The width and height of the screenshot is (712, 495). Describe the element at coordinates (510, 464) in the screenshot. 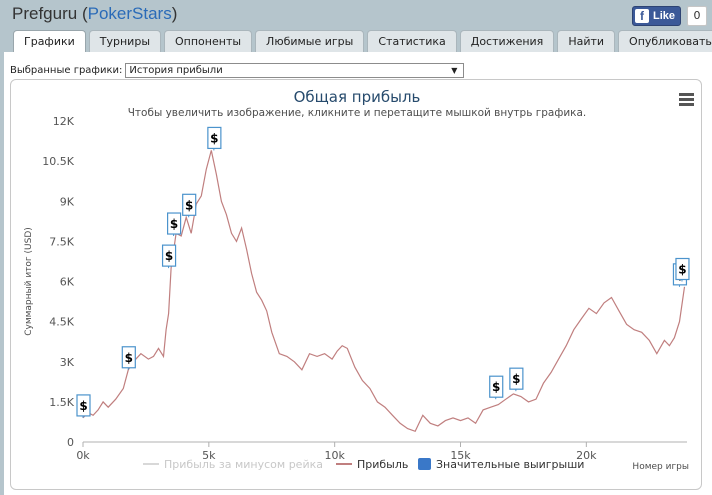

I see `legend-big-wins-label: Значительные выигрыши` at that location.